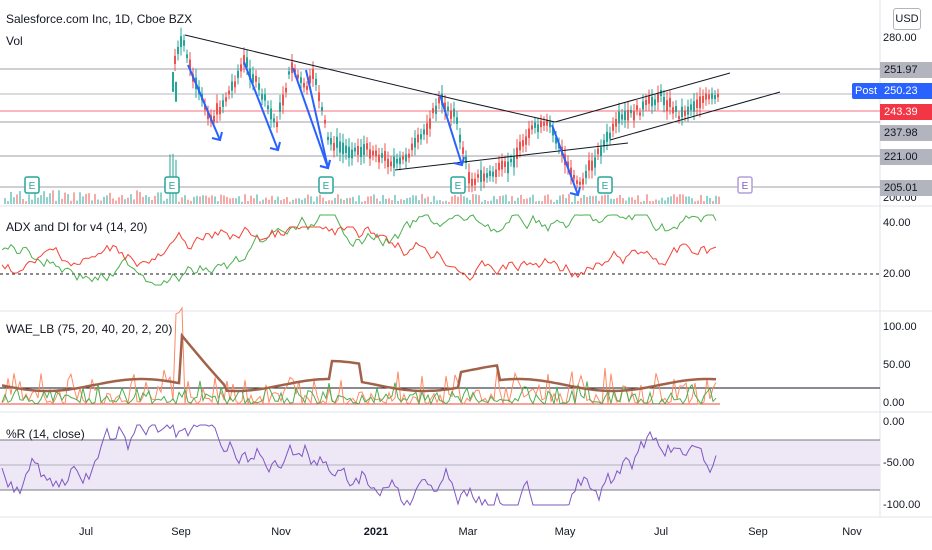 The width and height of the screenshot is (932, 550). What do you see at coordinates (906, 91) in the screenshot?
I see `price-tag-250-23: 250.23` at bounding box center [906, 91].